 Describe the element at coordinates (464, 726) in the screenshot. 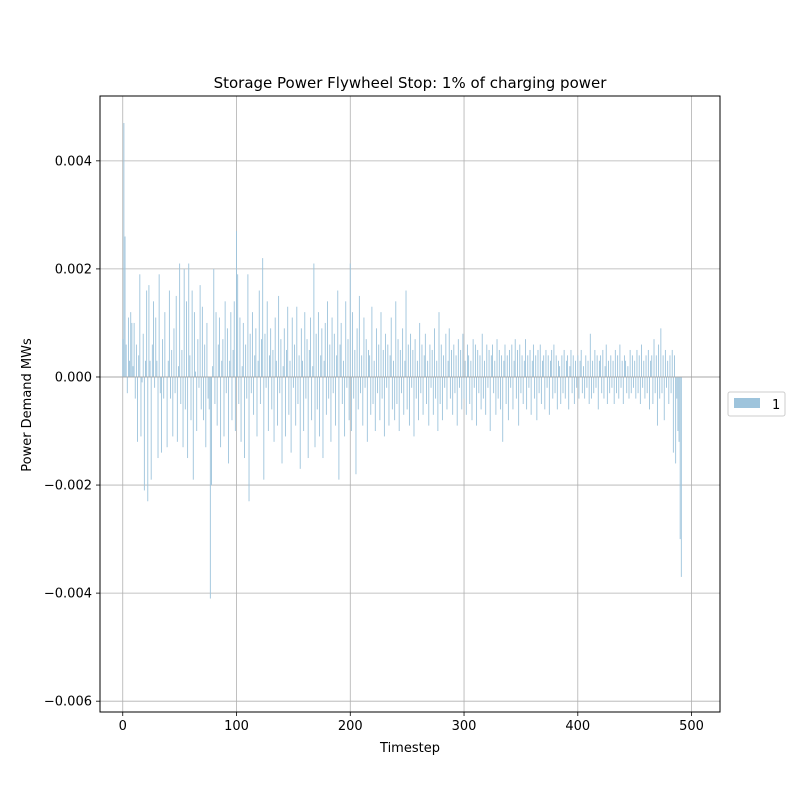

I see `x-tick-label: 300` at that location.